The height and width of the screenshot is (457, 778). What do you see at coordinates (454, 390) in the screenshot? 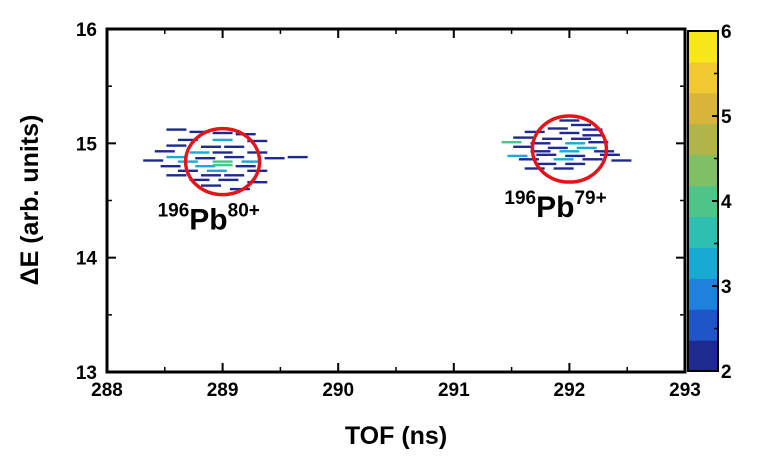
I see `x-tick-label: 291` at bounding box center [454, 390].